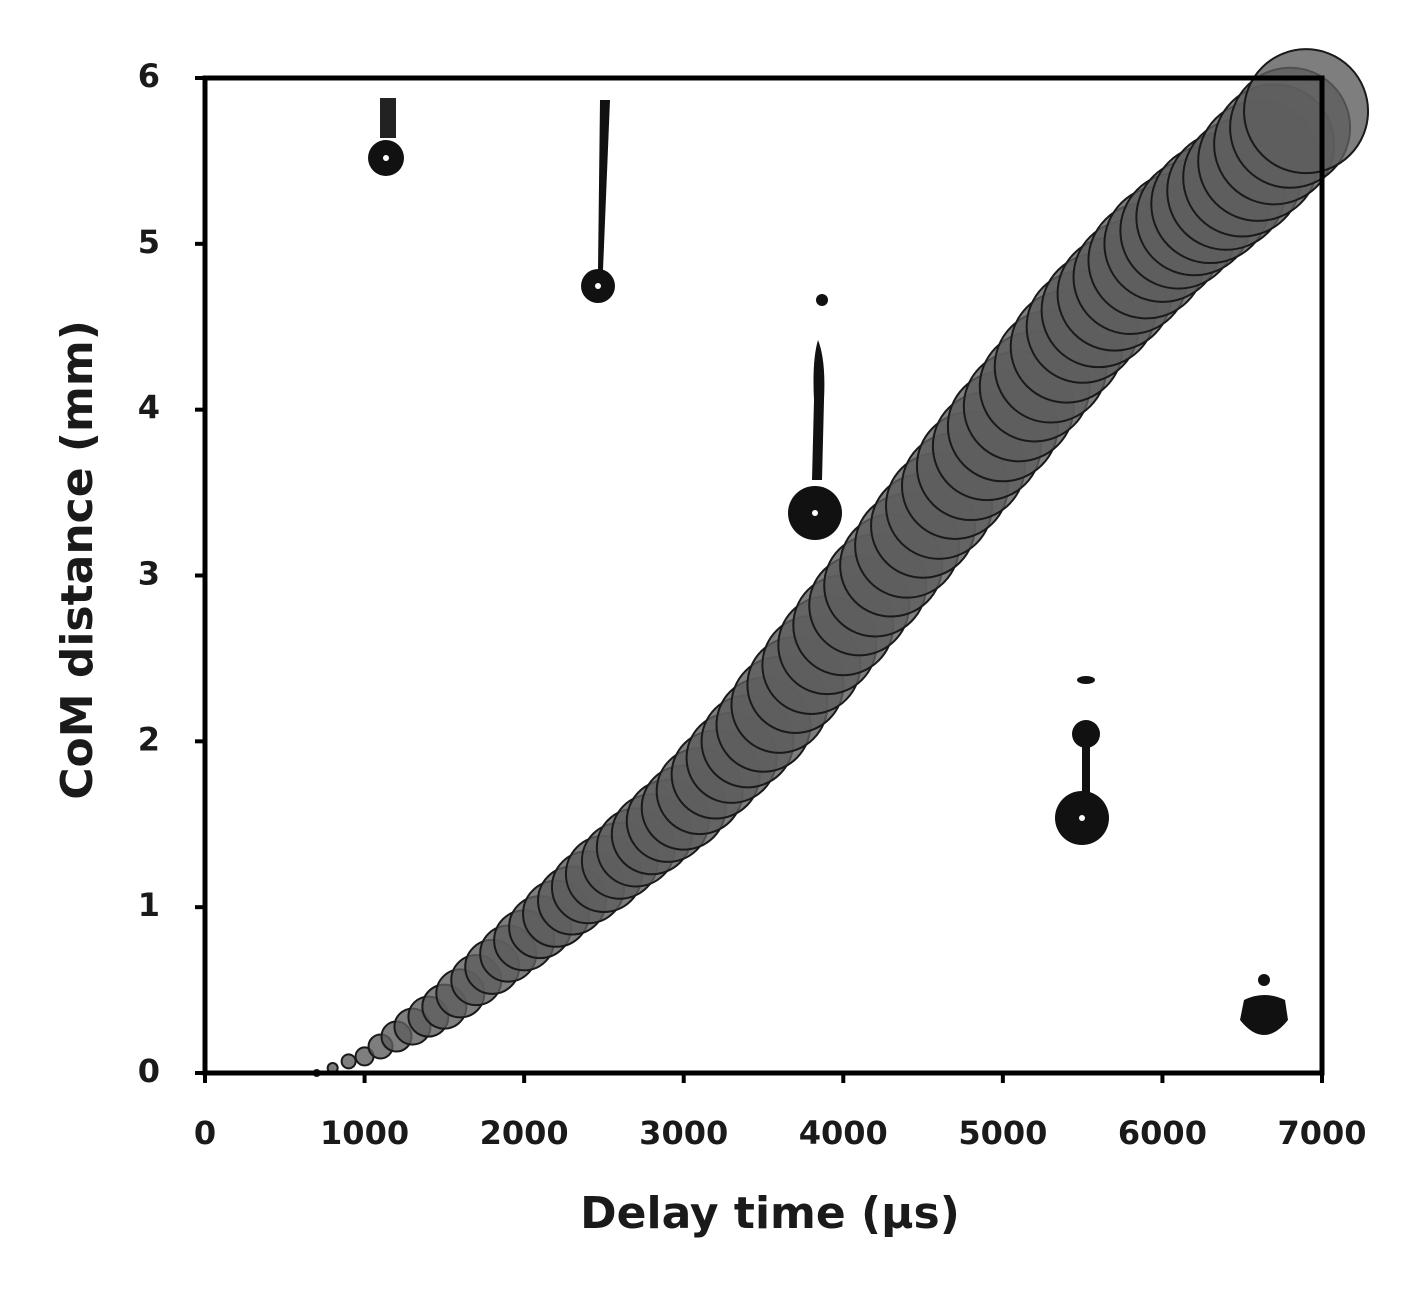 Image resolution: width=1428 pixels, height=1290 pixels. Describe the element at coordinates (149, 408) in the screenshot. I see `y-tick-label: 4` at that location.